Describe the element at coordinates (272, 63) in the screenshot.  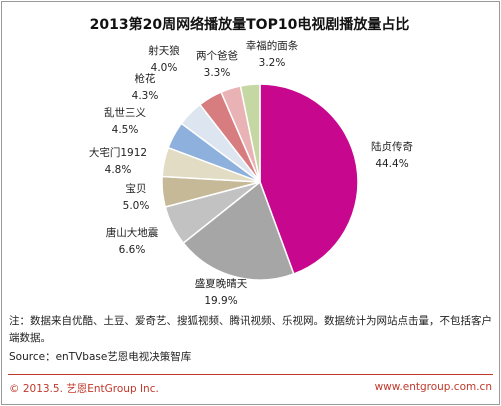
I see `slice-value-10: 3.2%` at that location.